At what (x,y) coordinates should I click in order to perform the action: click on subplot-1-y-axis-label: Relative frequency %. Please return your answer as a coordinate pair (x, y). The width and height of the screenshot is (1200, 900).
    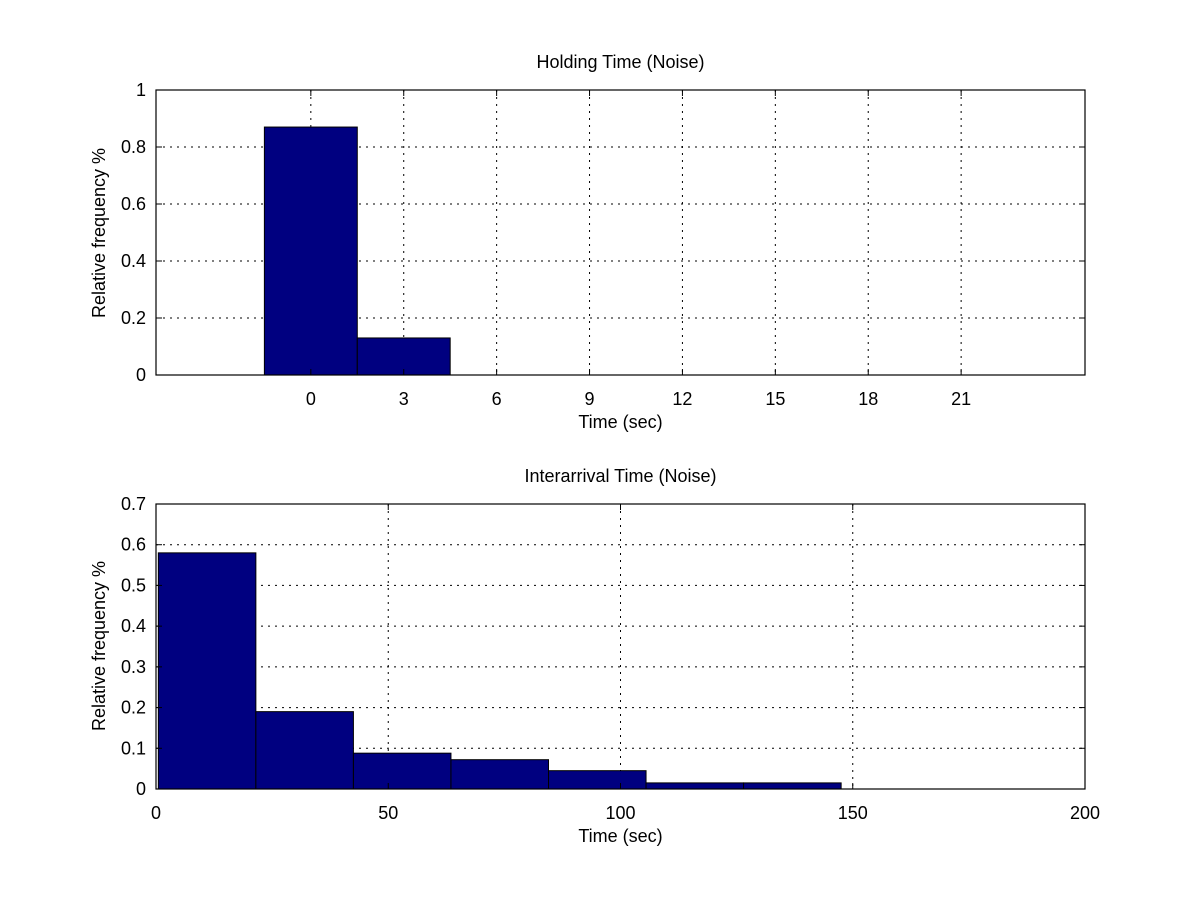
    Looking at the image, I should click on (99, 233).